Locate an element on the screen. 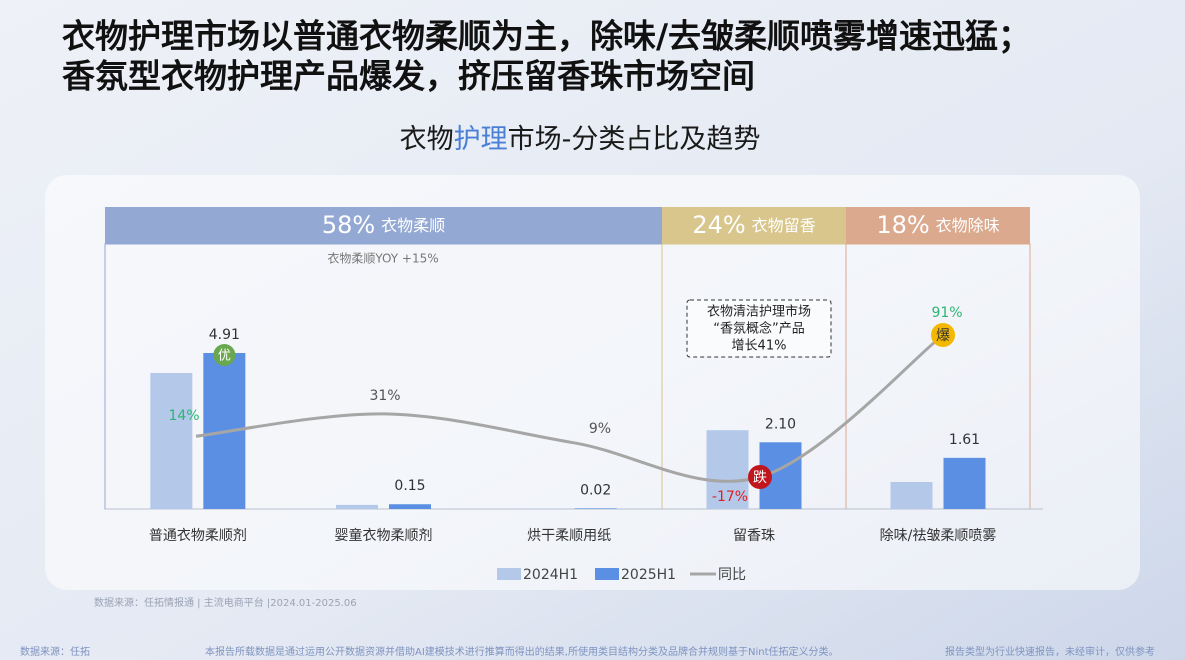  group-share: 24% is located at coordinates (718, 225).